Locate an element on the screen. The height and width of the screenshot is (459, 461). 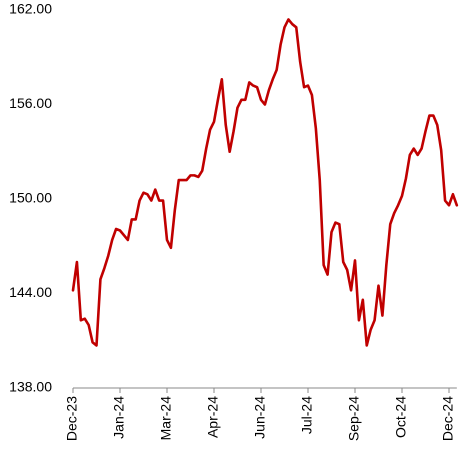
x-tick-label: Apr-24 is located at coordinates (213, 417).